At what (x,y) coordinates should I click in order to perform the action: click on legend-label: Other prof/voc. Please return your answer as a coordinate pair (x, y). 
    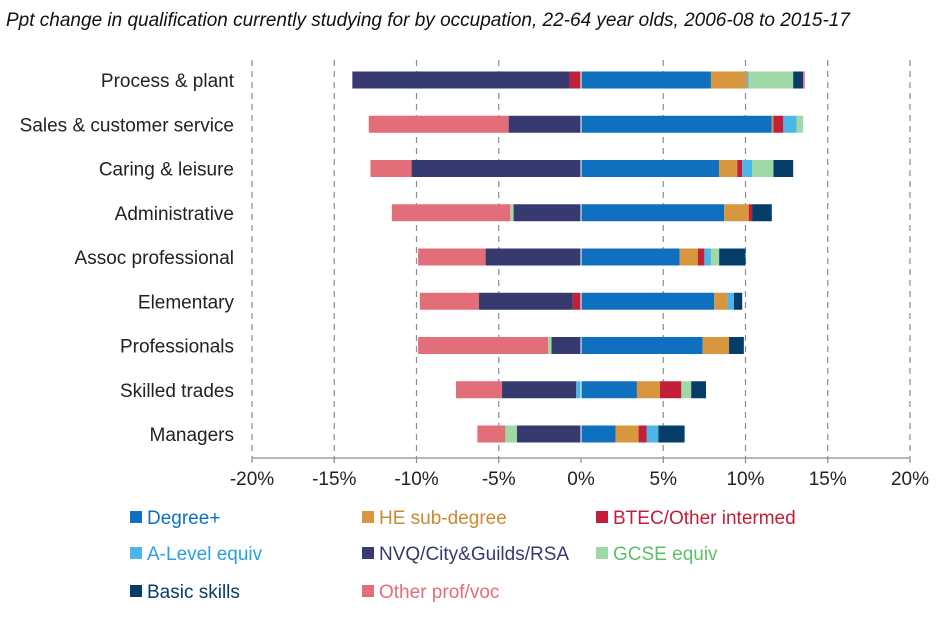
    Looking at the image, I should click on (439, 592).